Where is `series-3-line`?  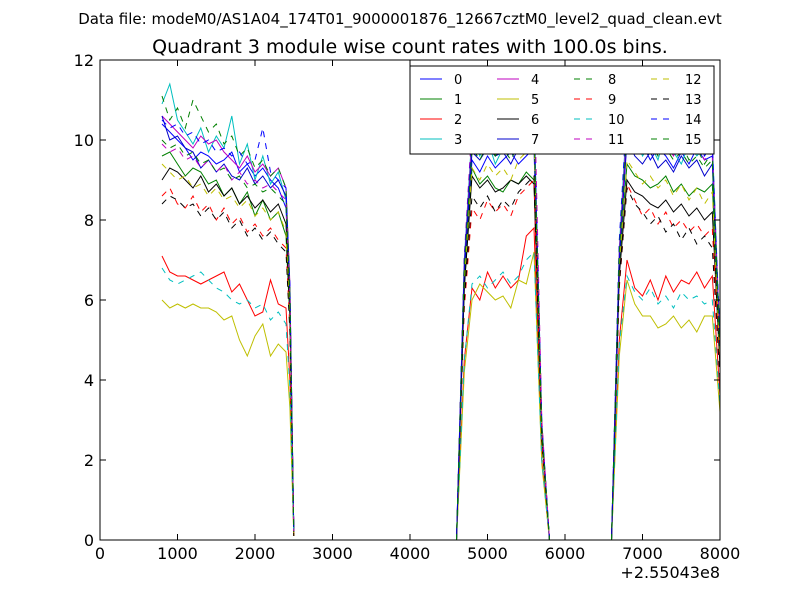
series-3-line is located at coordinates (228, 307).